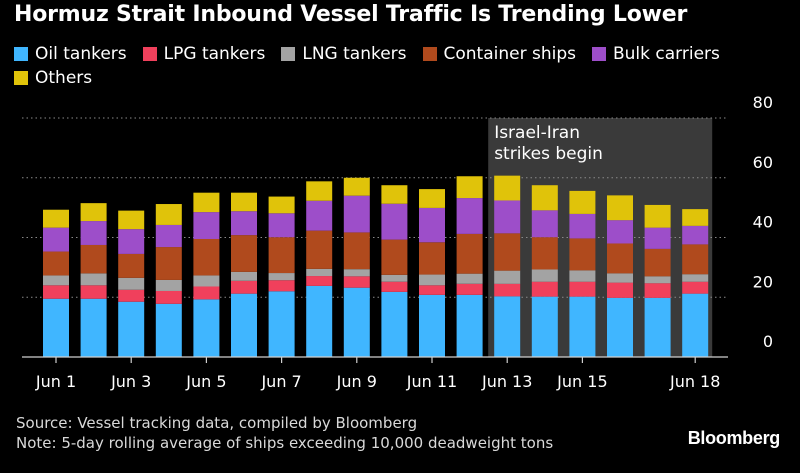 The image size is (800, 473). Describe the element at coordinates (768, 341) in the screenshot. I see `y-tick-label: 0` at that location.